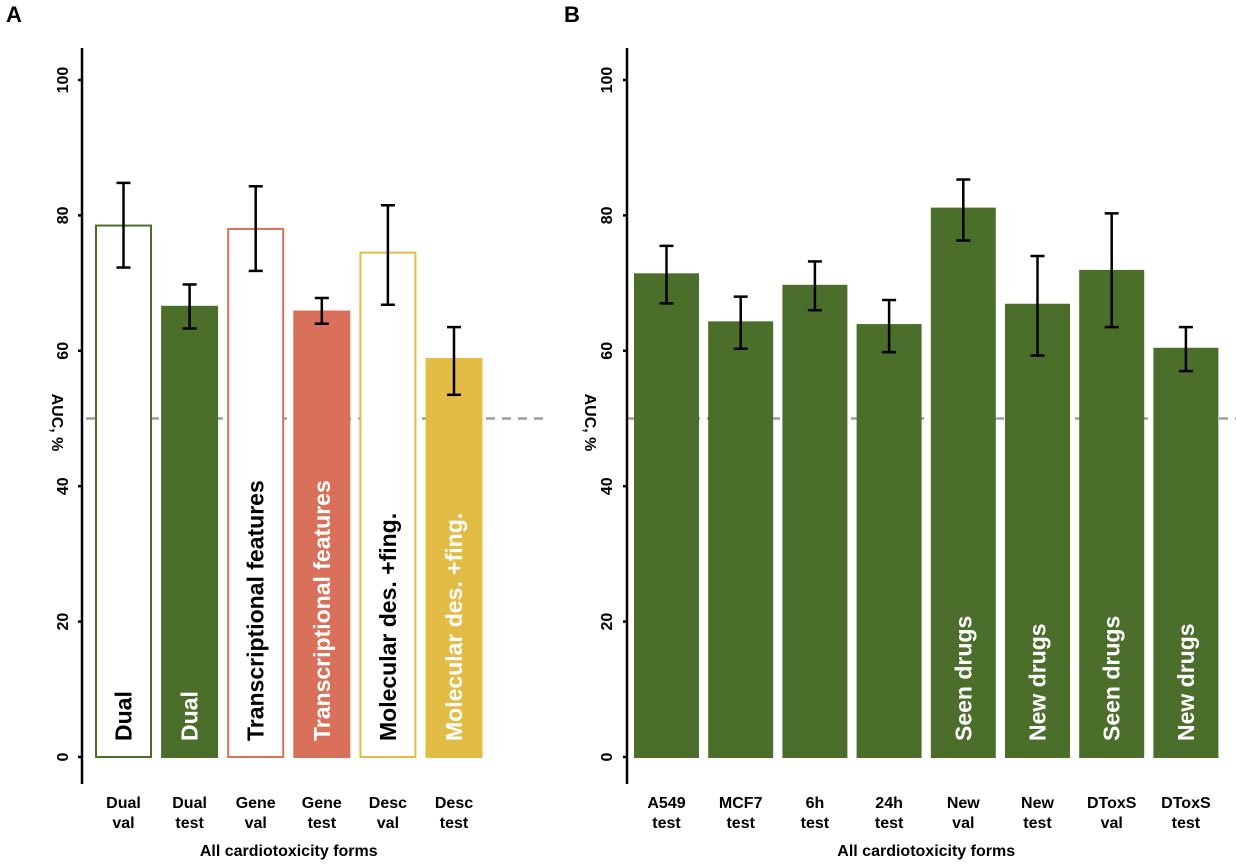 Image resolution: width=1236 pixels, height=864 pixels. What do you see at coordinates (889, 813) in the screenshot?
I see `category-label: 24h test` at bounding box center [889, 813].